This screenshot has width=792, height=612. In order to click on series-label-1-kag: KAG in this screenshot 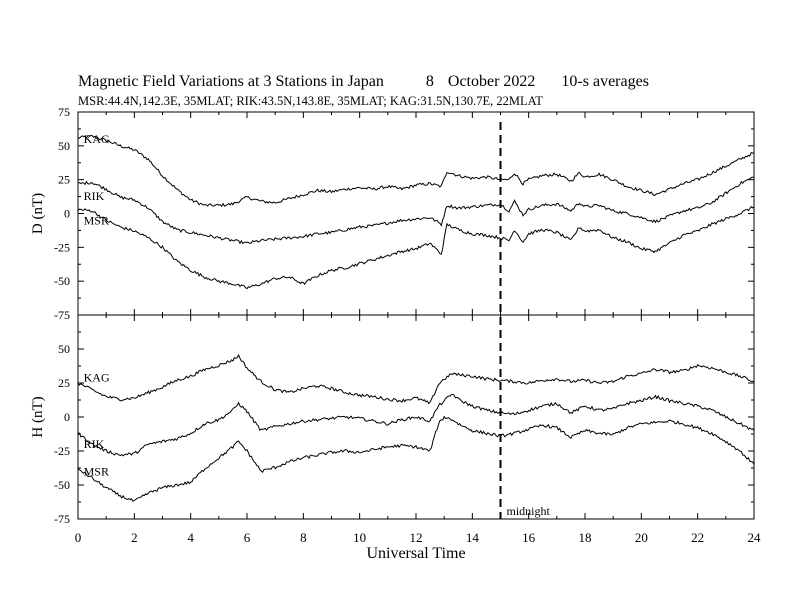, I will do `click(97, 378)`.